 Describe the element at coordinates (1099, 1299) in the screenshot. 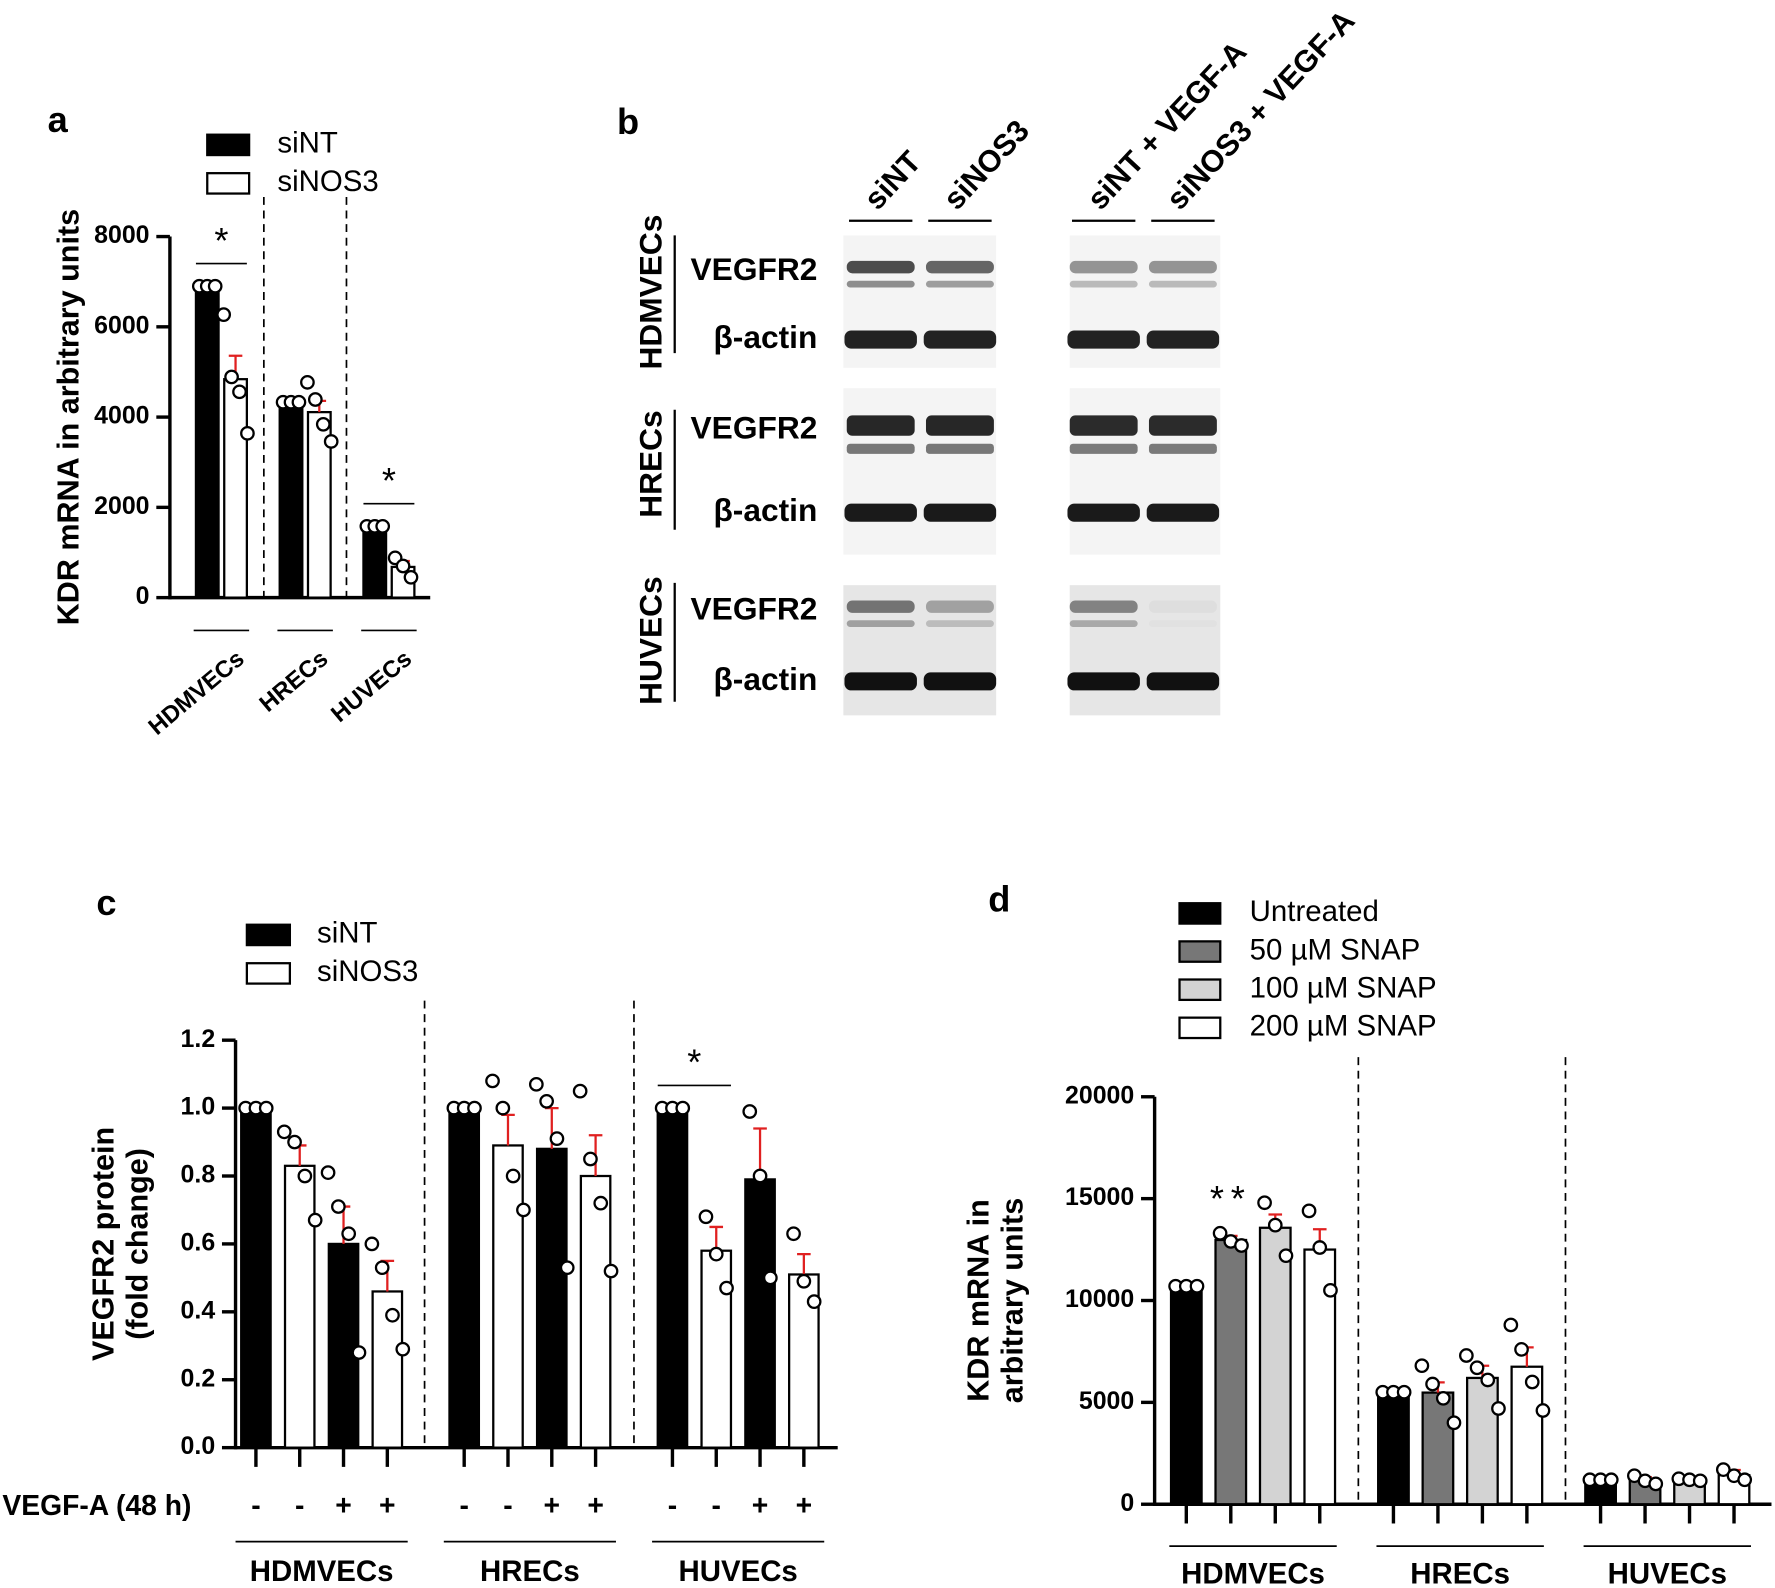

I see `y-tick-label: 10000` at that location.